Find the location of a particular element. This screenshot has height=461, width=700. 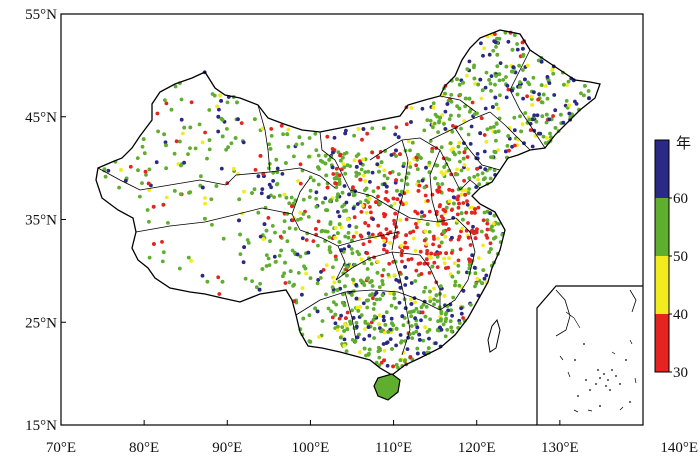

y-tick-label: 15°N is located at coordinates (41, 426).